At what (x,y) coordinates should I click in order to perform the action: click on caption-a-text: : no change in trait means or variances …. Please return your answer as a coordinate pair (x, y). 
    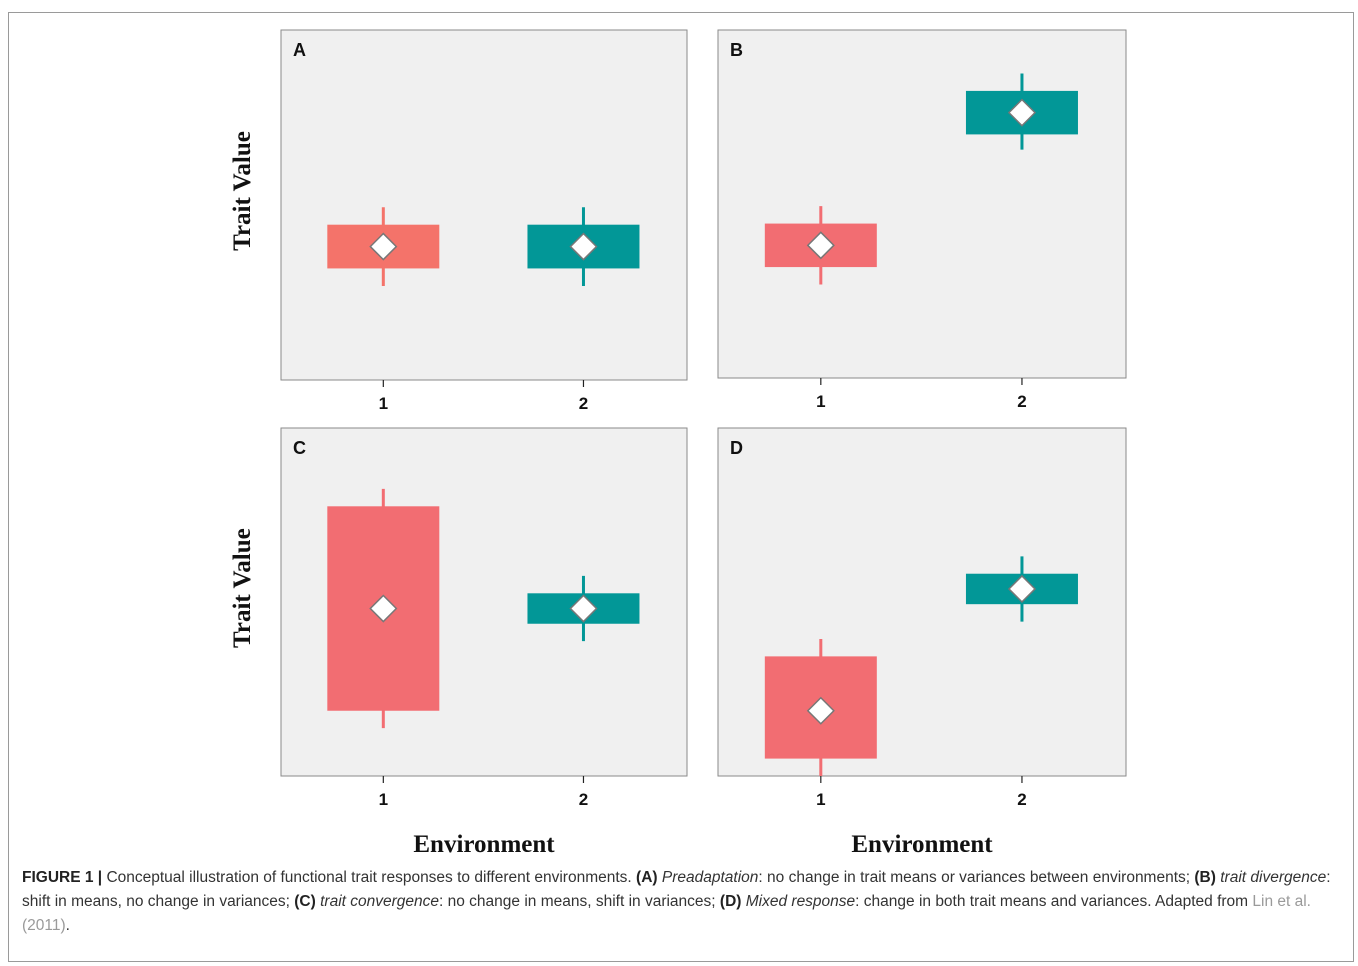
    Looking at the image, I should click on (976, 877).